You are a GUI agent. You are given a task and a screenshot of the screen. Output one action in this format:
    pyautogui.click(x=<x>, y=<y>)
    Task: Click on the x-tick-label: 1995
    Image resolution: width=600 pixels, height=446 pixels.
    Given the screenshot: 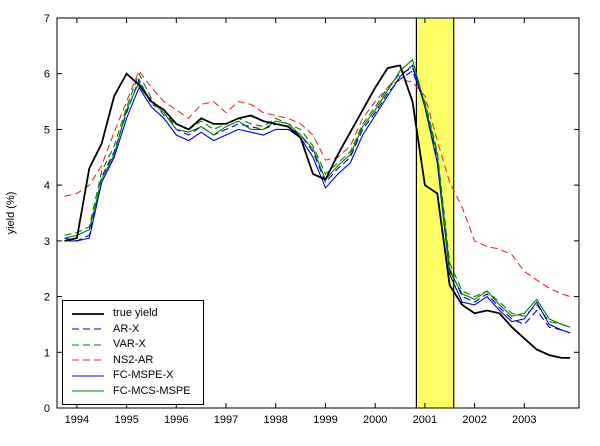 What is the action you would take?
    pyautogui.click(x=126, y=420)
    